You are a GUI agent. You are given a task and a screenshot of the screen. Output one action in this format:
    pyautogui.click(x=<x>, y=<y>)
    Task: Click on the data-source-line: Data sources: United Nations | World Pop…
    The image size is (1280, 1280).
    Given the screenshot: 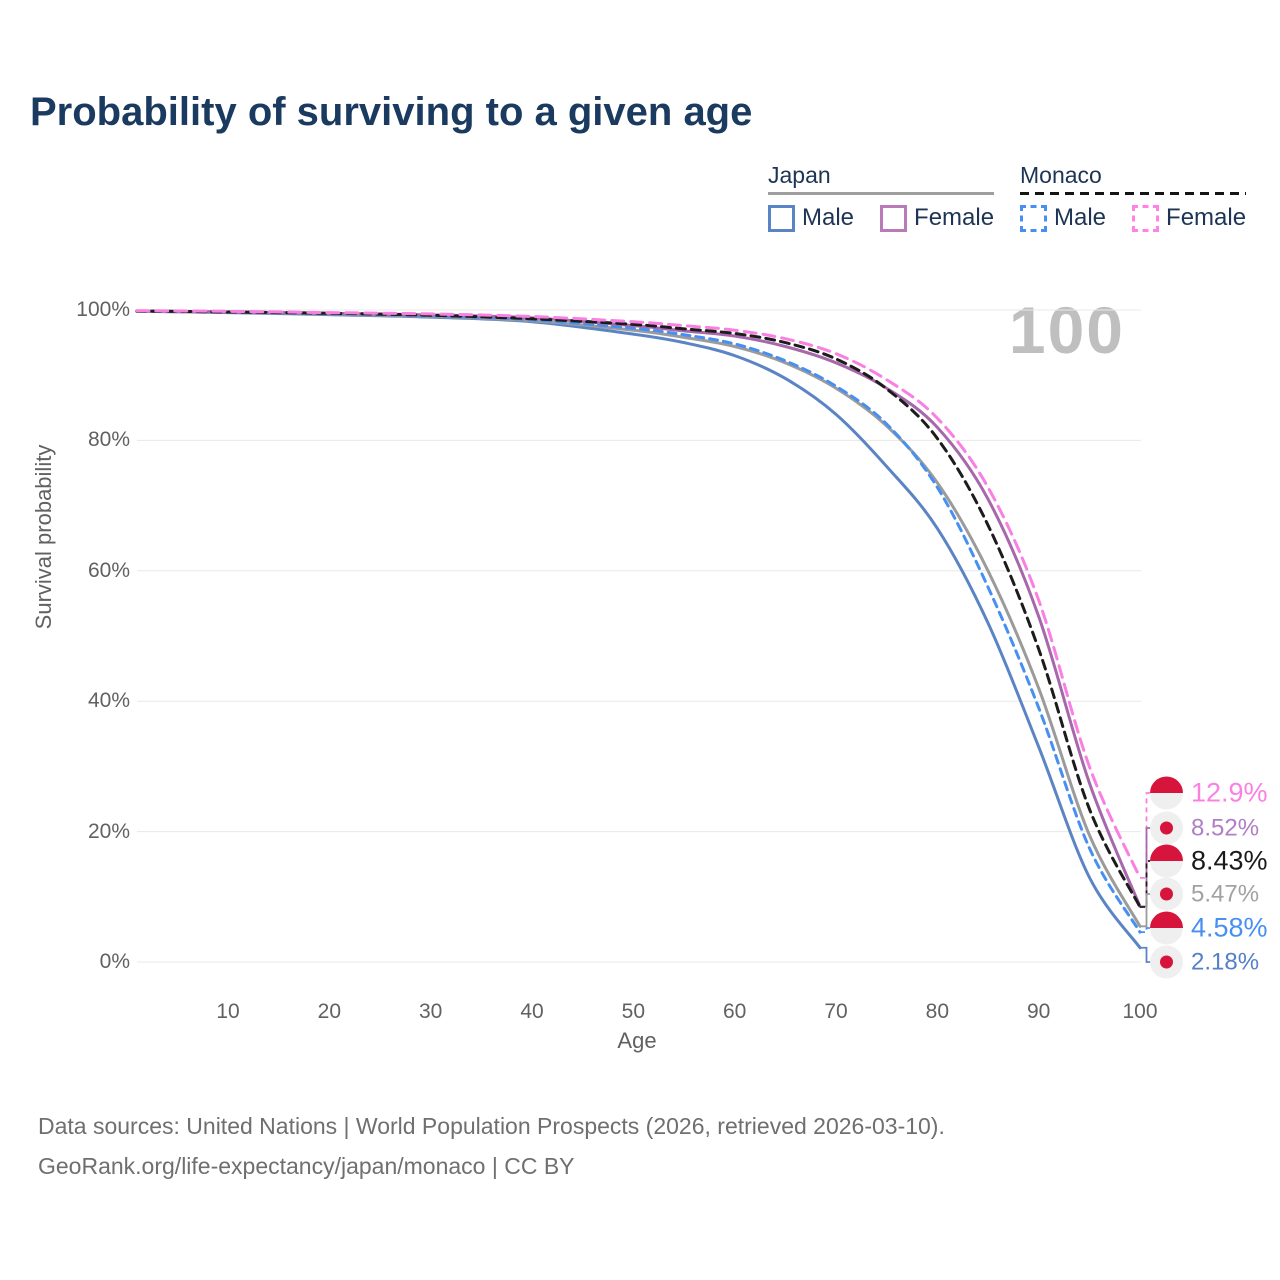 What is the action you would take?
    pyautogui.click(x=491, y=1126)
    